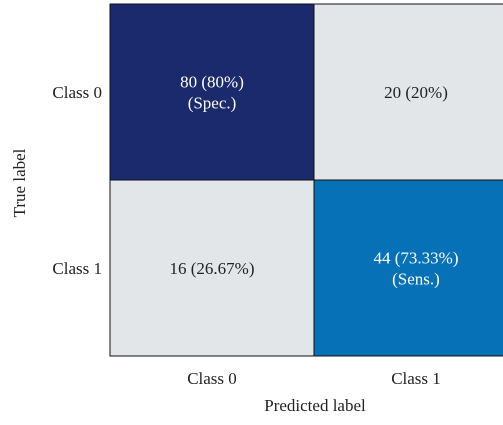 This screenshot has height=425, width=503. What do you see at coordinates (416, 279) in the screenshot?
I see `cell-label-r1-c1-line1: (Sens.)` at bounding box center [416, 279].